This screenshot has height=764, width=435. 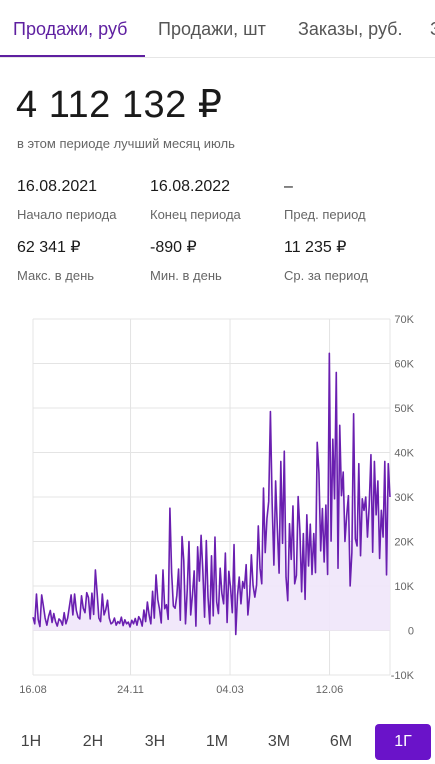 I want to click on y-tick-label: 60K, so click(x=404, y=365).